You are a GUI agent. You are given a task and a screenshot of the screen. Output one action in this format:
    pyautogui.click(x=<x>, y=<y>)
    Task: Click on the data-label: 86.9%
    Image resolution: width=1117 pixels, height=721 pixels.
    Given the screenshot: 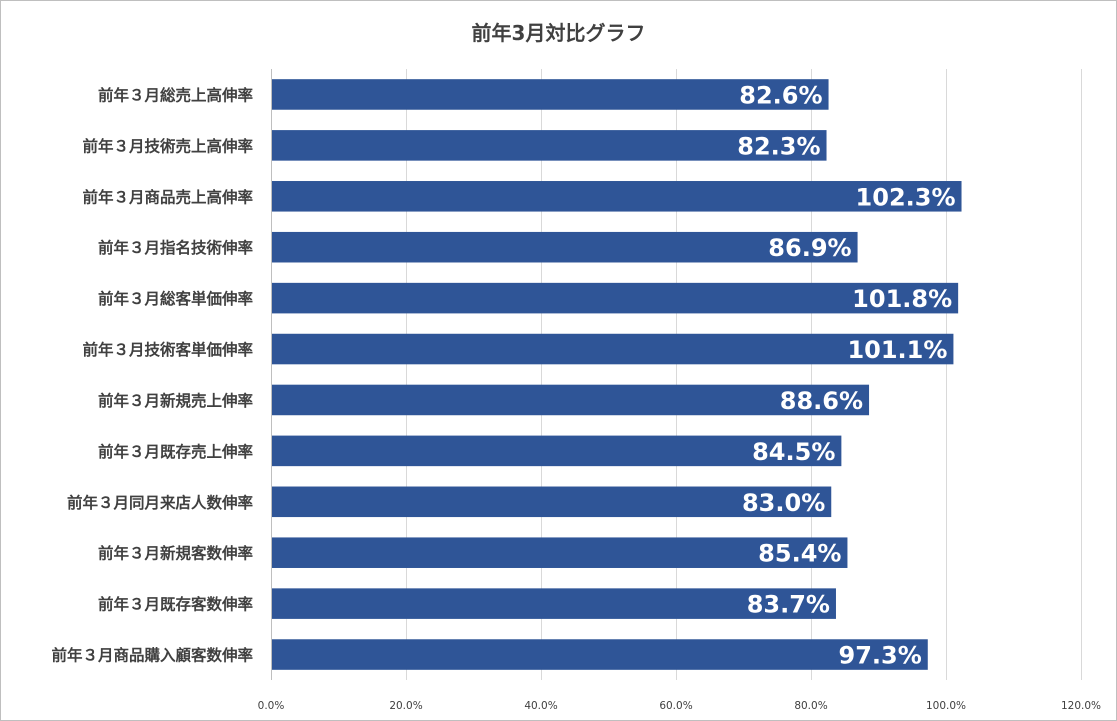 What is the action you would take?
    pyautogui.click(x=809, y=248)
    